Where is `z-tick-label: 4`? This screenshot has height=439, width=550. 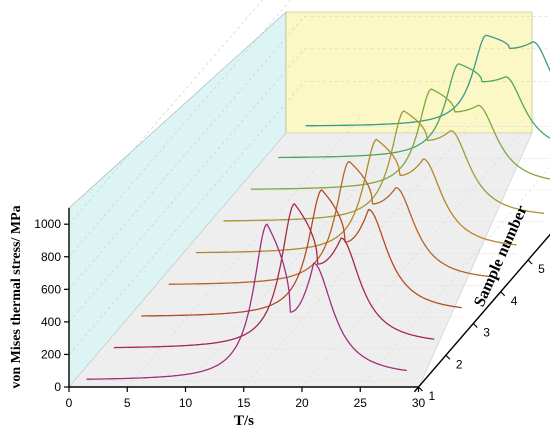
z-tick-label: 4 is located at coordinates (514, 301).